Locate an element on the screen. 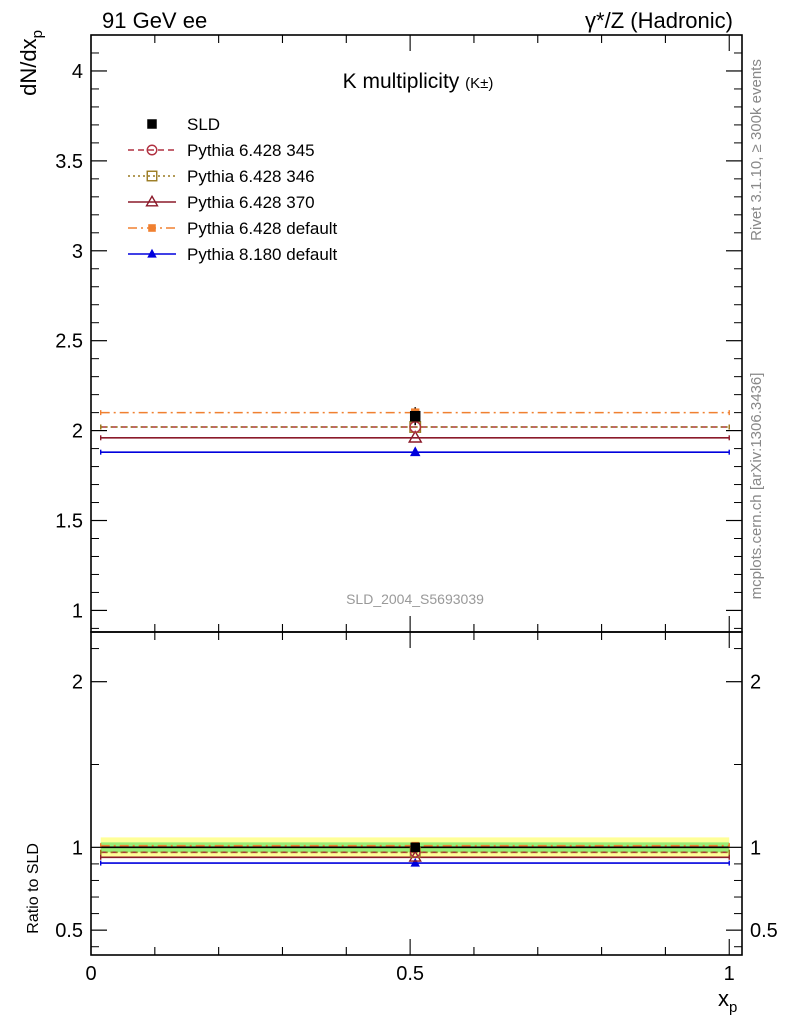 The image size is (786, 1024). legend-label-1: Pythia 6.428 345 is located at coordinates (251, 150).